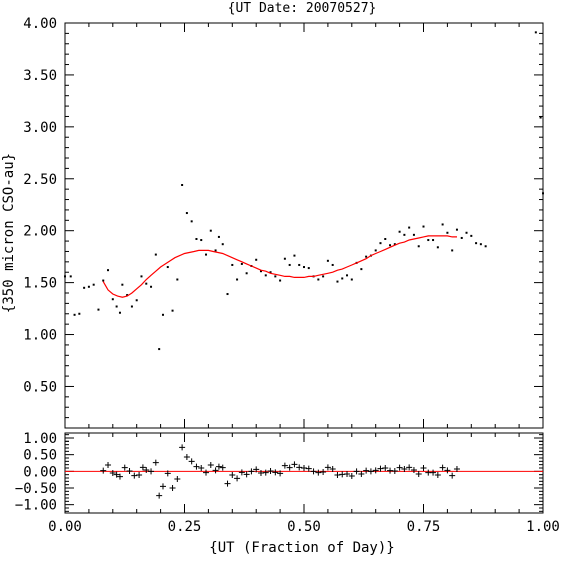 This screenshot has height=574, width=574. What do you see at coordinates (40, 180) in the screenshot?
I see `main-y-tick-label: 2.50` at bounding box center [40, 180].